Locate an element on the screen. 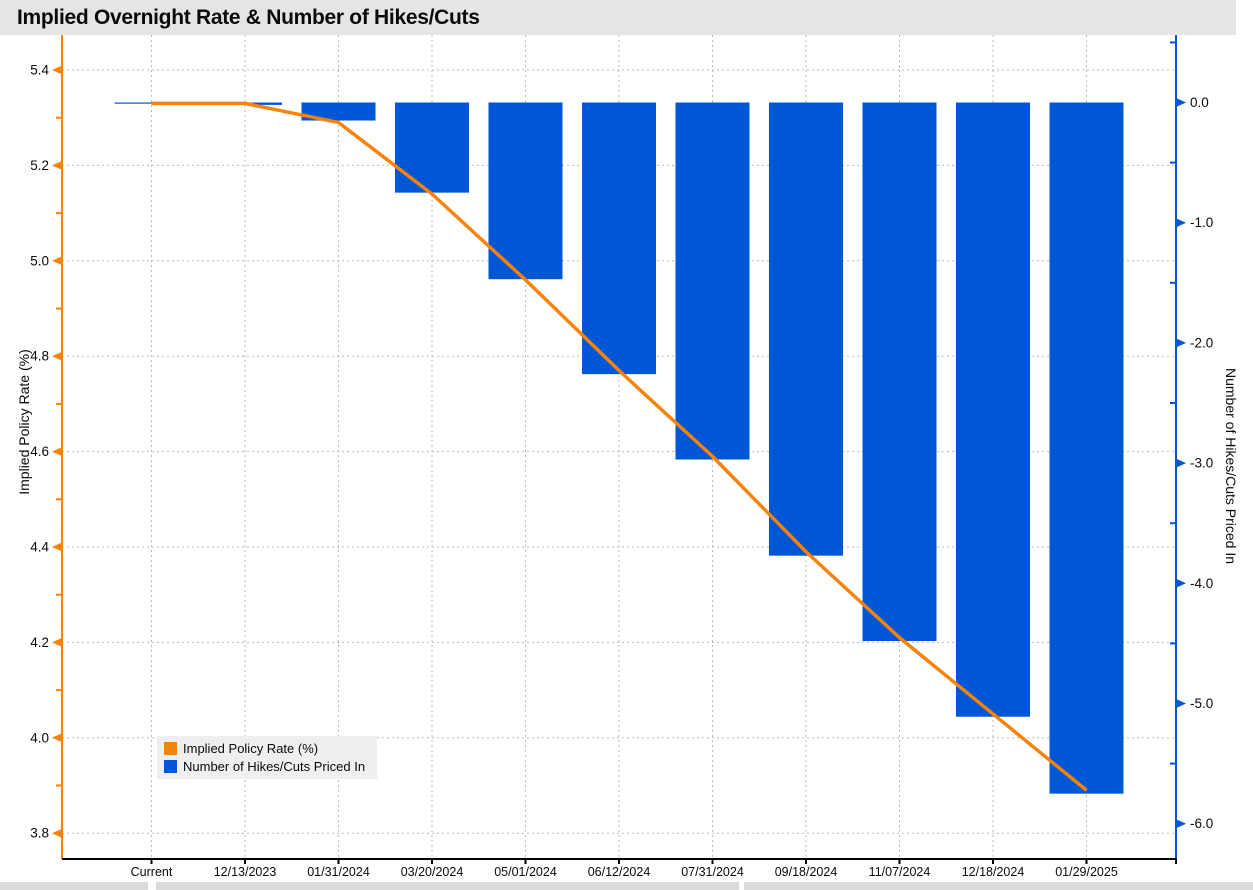 The width and height of the screenshot is (1253, 890). legend-label-hikes: Number of Hikes/Cuts Priced In is located at coordinates (274, 766).